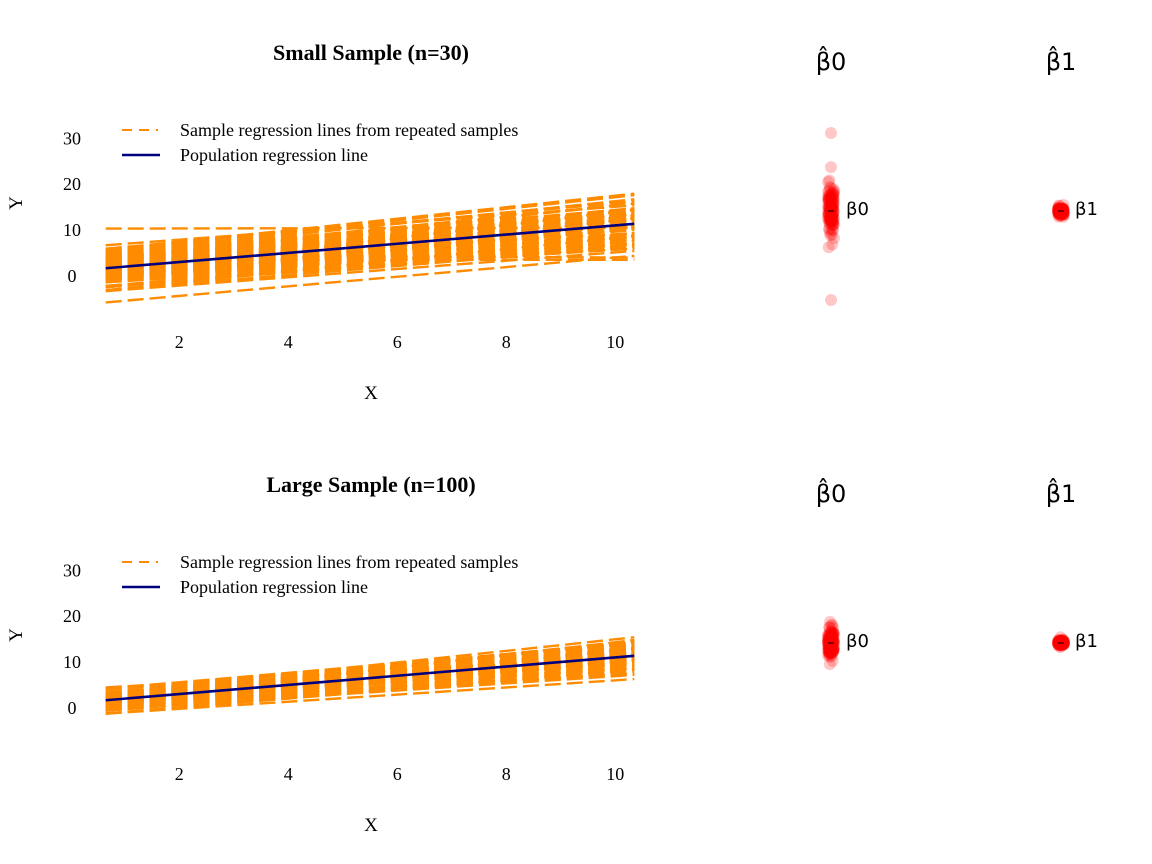  I want to click on beta0-estimates, so click(831, 643).